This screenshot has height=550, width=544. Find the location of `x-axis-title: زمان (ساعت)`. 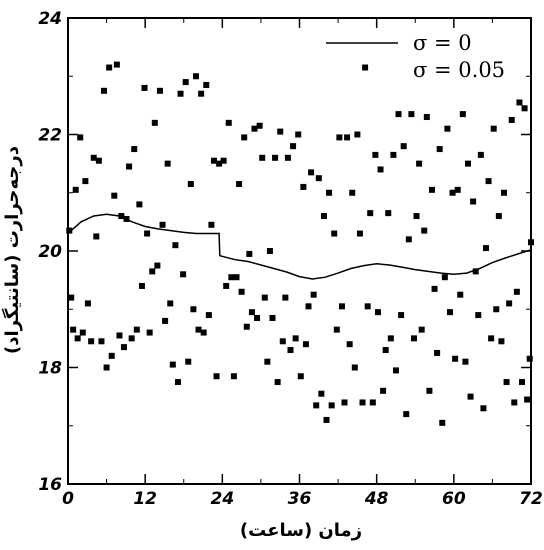

x-axis-title: زمان (ساعت) is located at coordinates (301, 530).